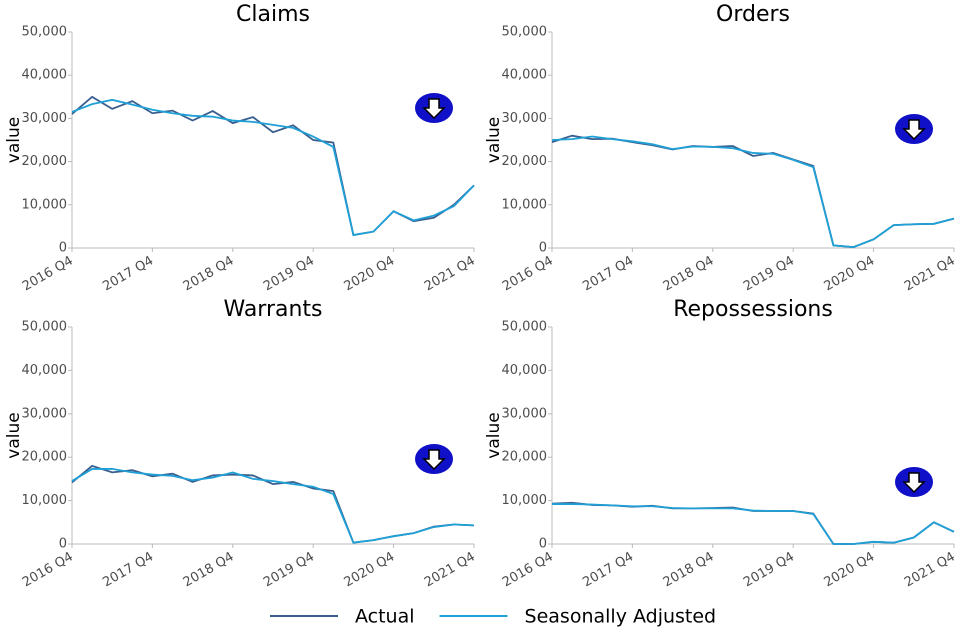 This screenshot has height=640, width=960. What do you see at coordinates (621, 617) in the screenshot?
I see `legend-label: Seasonally Adjusted` at bounding box center [621, 617].